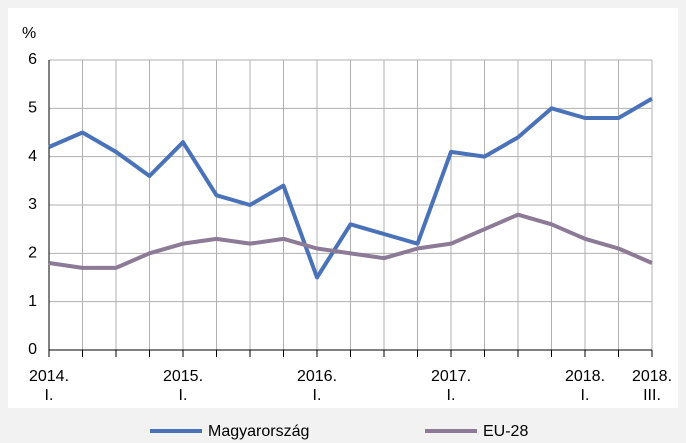 The image size is (686, 443). Describe the element at coordinates (32, 204) in the screenshot. I see `y-tick-label: 3` at that location.